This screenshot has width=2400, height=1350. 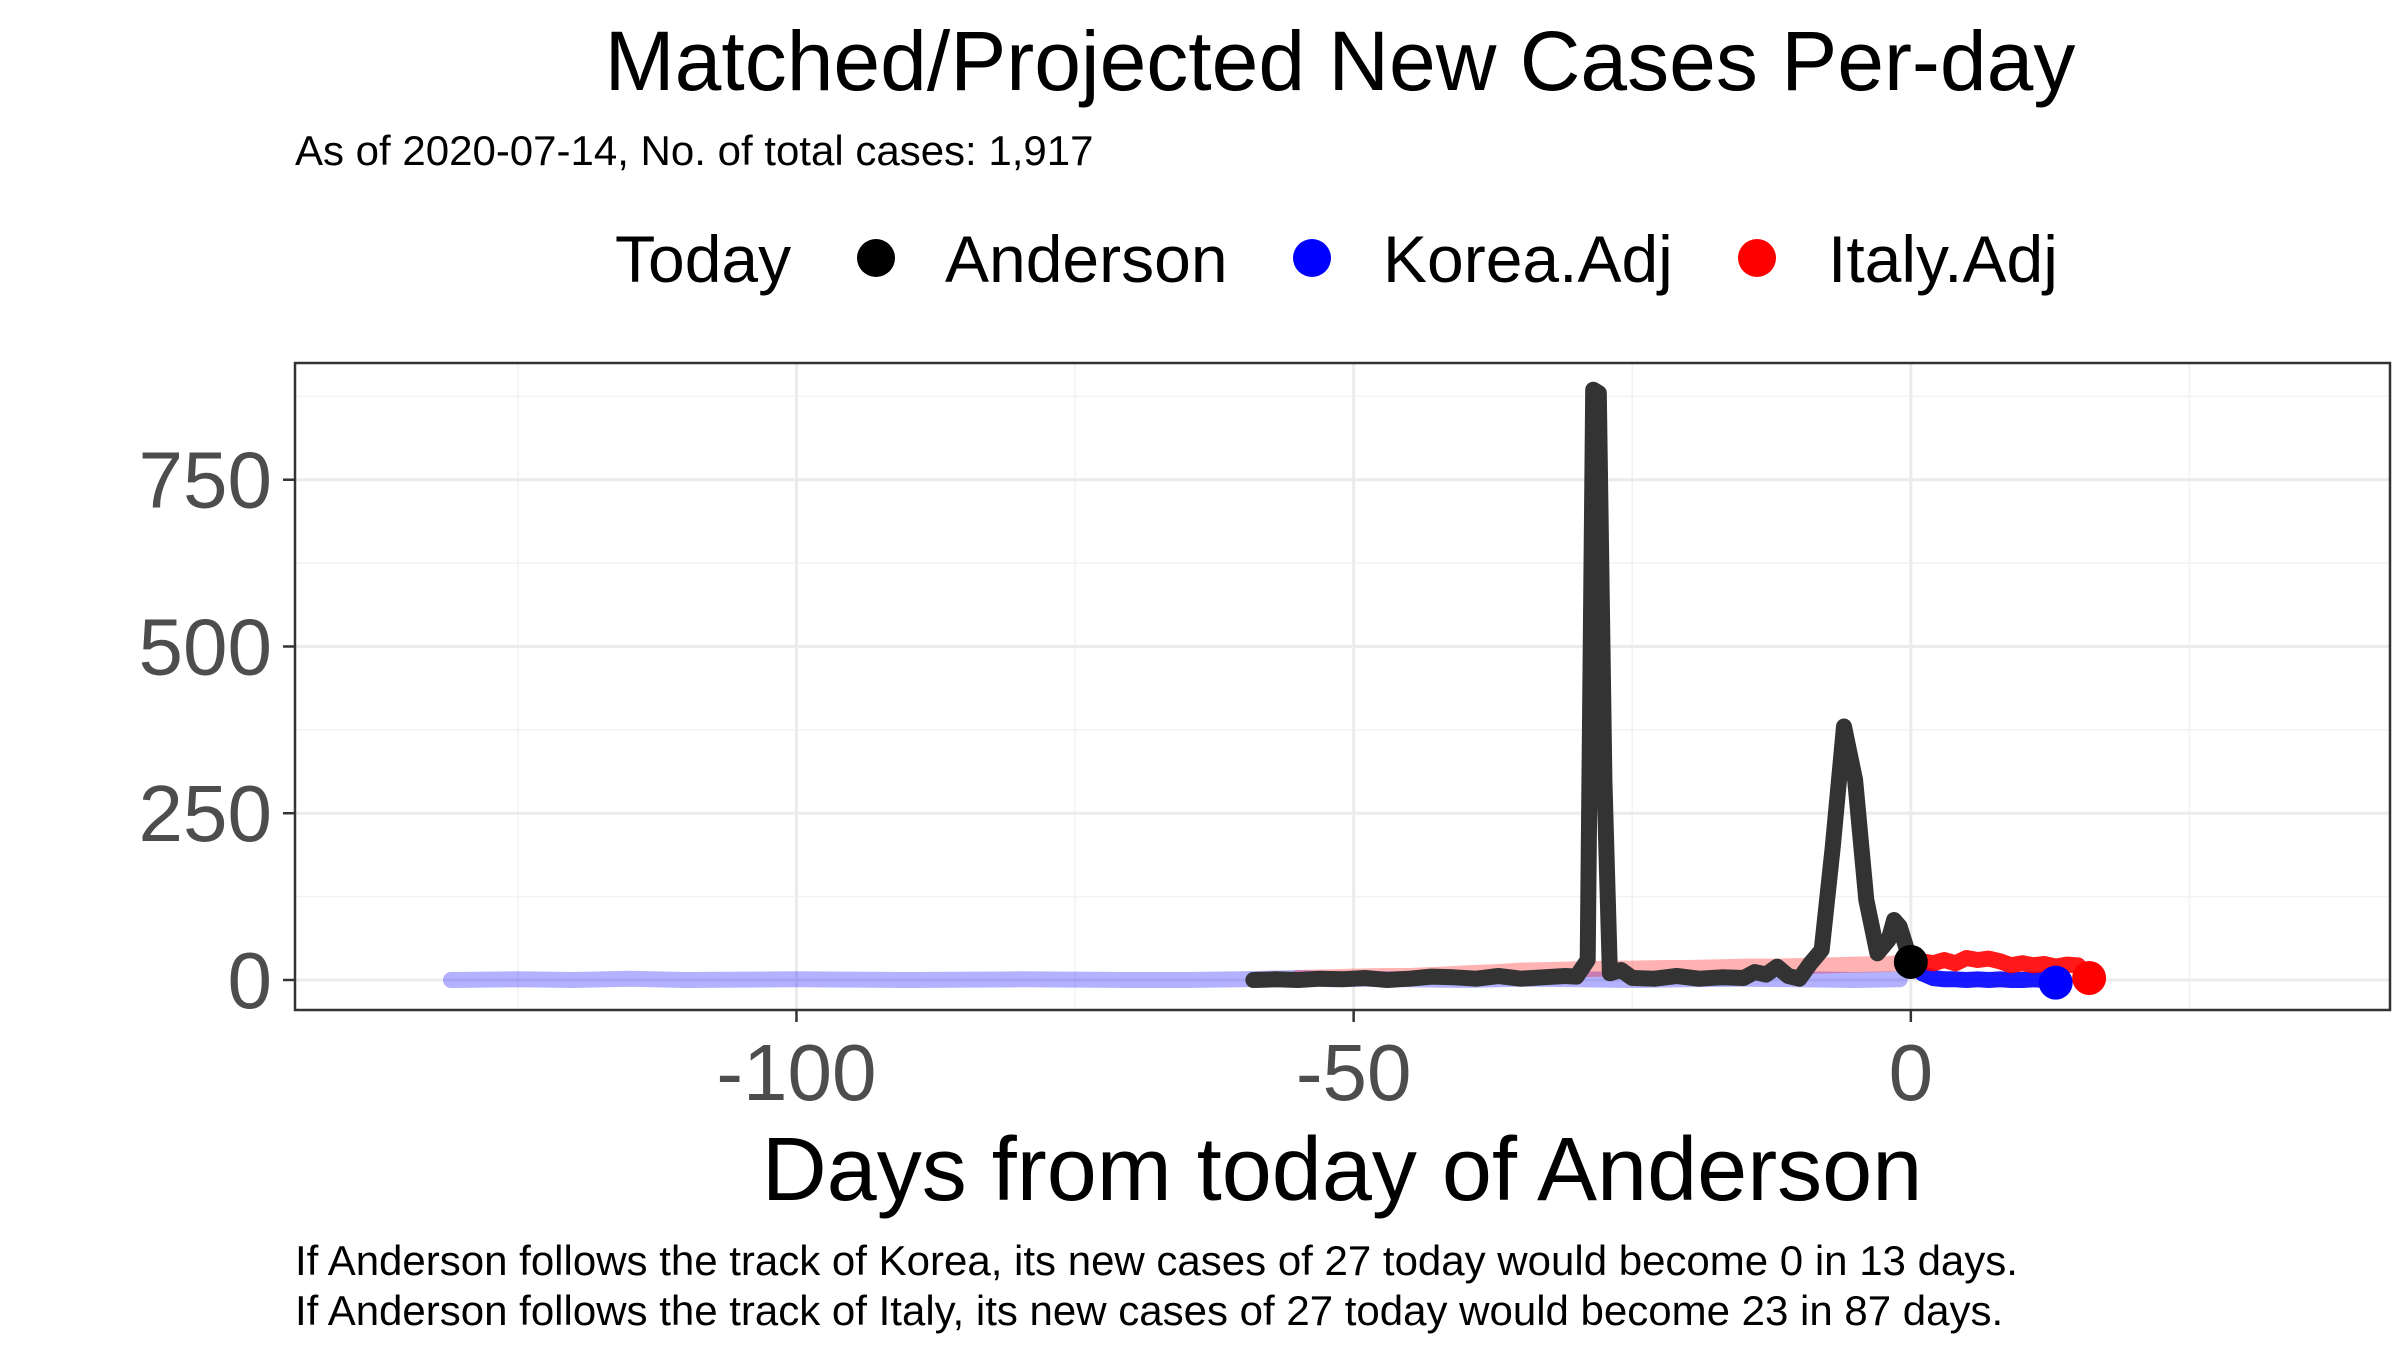 What do you see at coordinates (1528, 259) in the screenshot?
I see `legend-label-korea-adj: Korea.Adj` at bounding box center [1528, 259].